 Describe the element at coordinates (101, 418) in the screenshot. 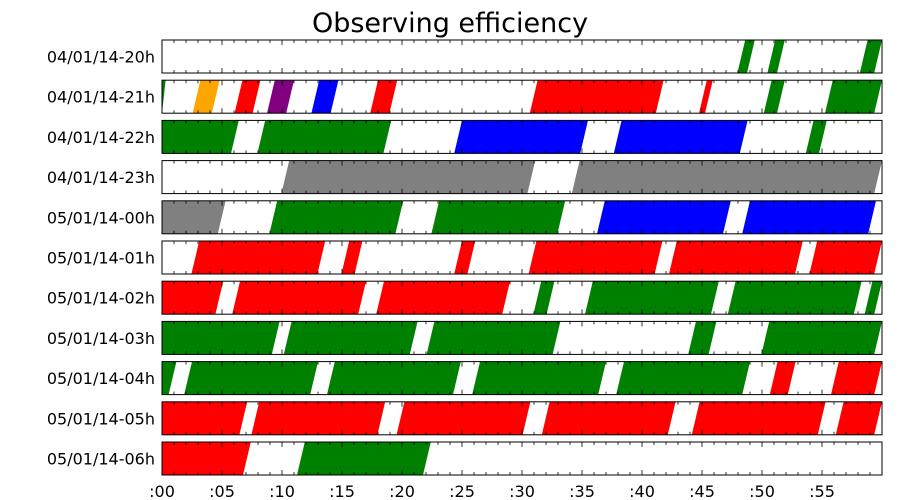

I see `row-label: 05/01/14-05h` at that location.